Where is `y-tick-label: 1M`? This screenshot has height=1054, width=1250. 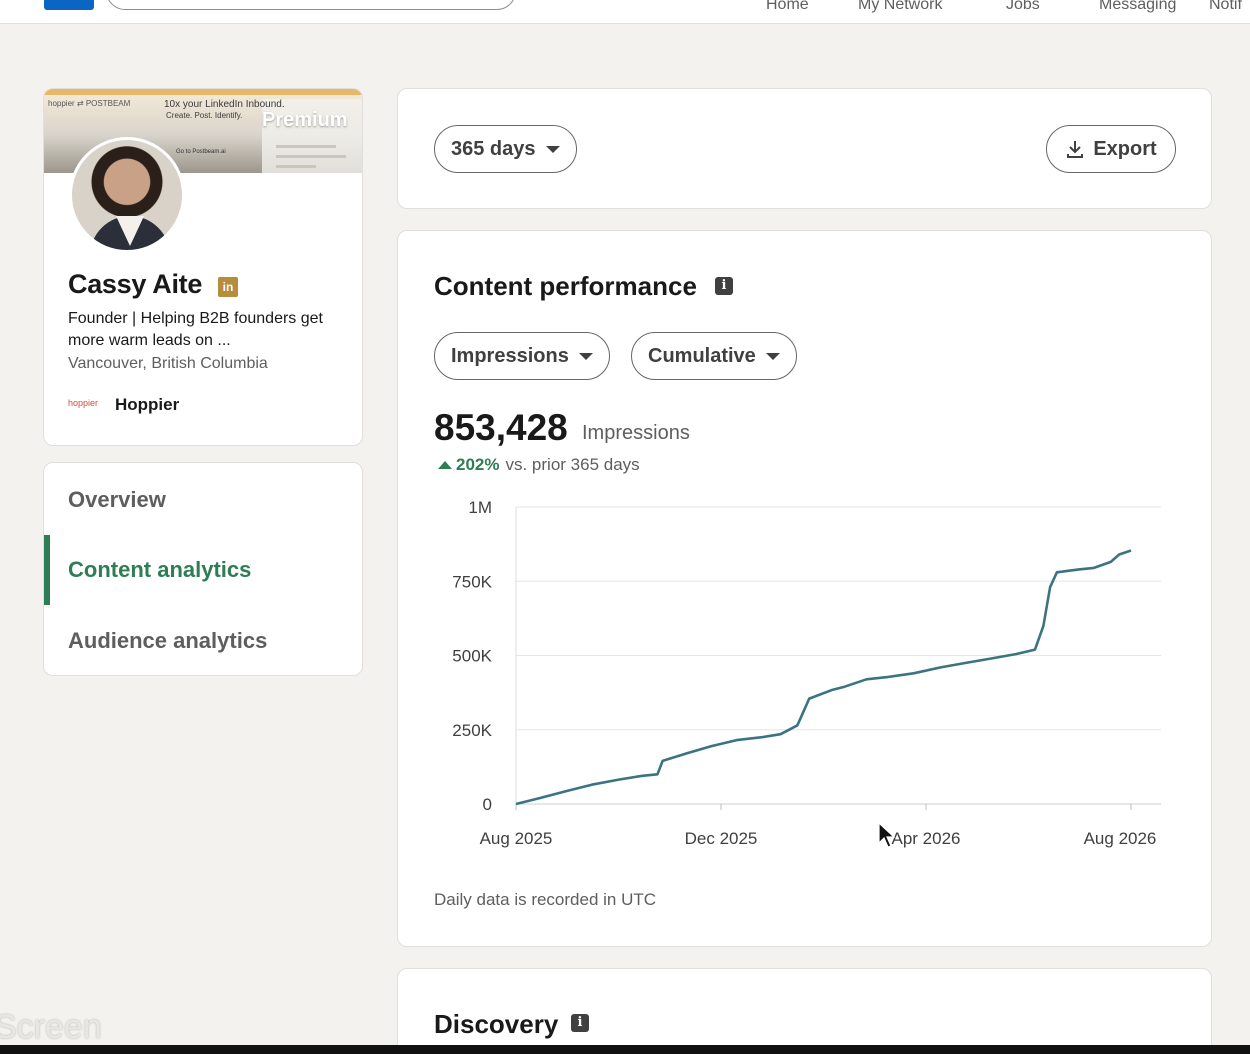
y-tick-label: 1M is located at coordinates (480, 507).